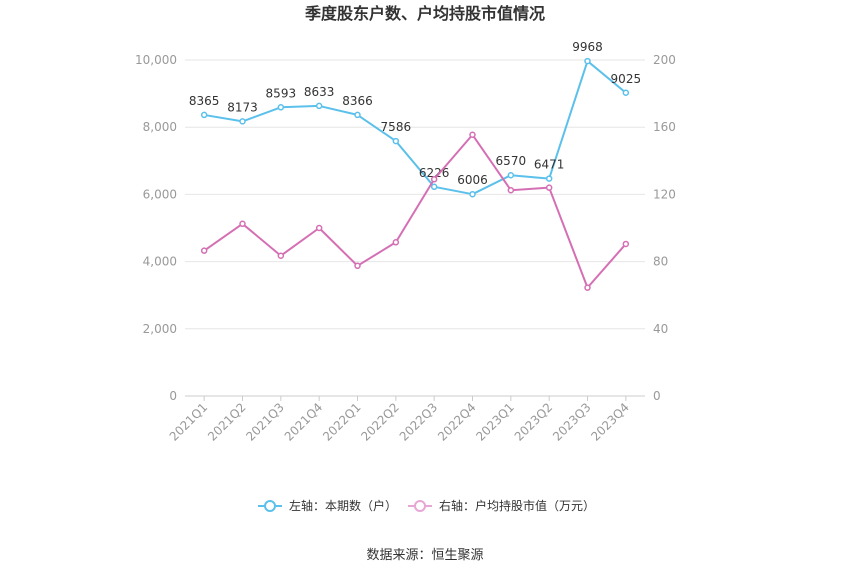 The height and width of the screenshot is (575, 850). I want to click on left-axis: 0 2,000 4,000 6,000 8,000 10,000, so click(156, 228).